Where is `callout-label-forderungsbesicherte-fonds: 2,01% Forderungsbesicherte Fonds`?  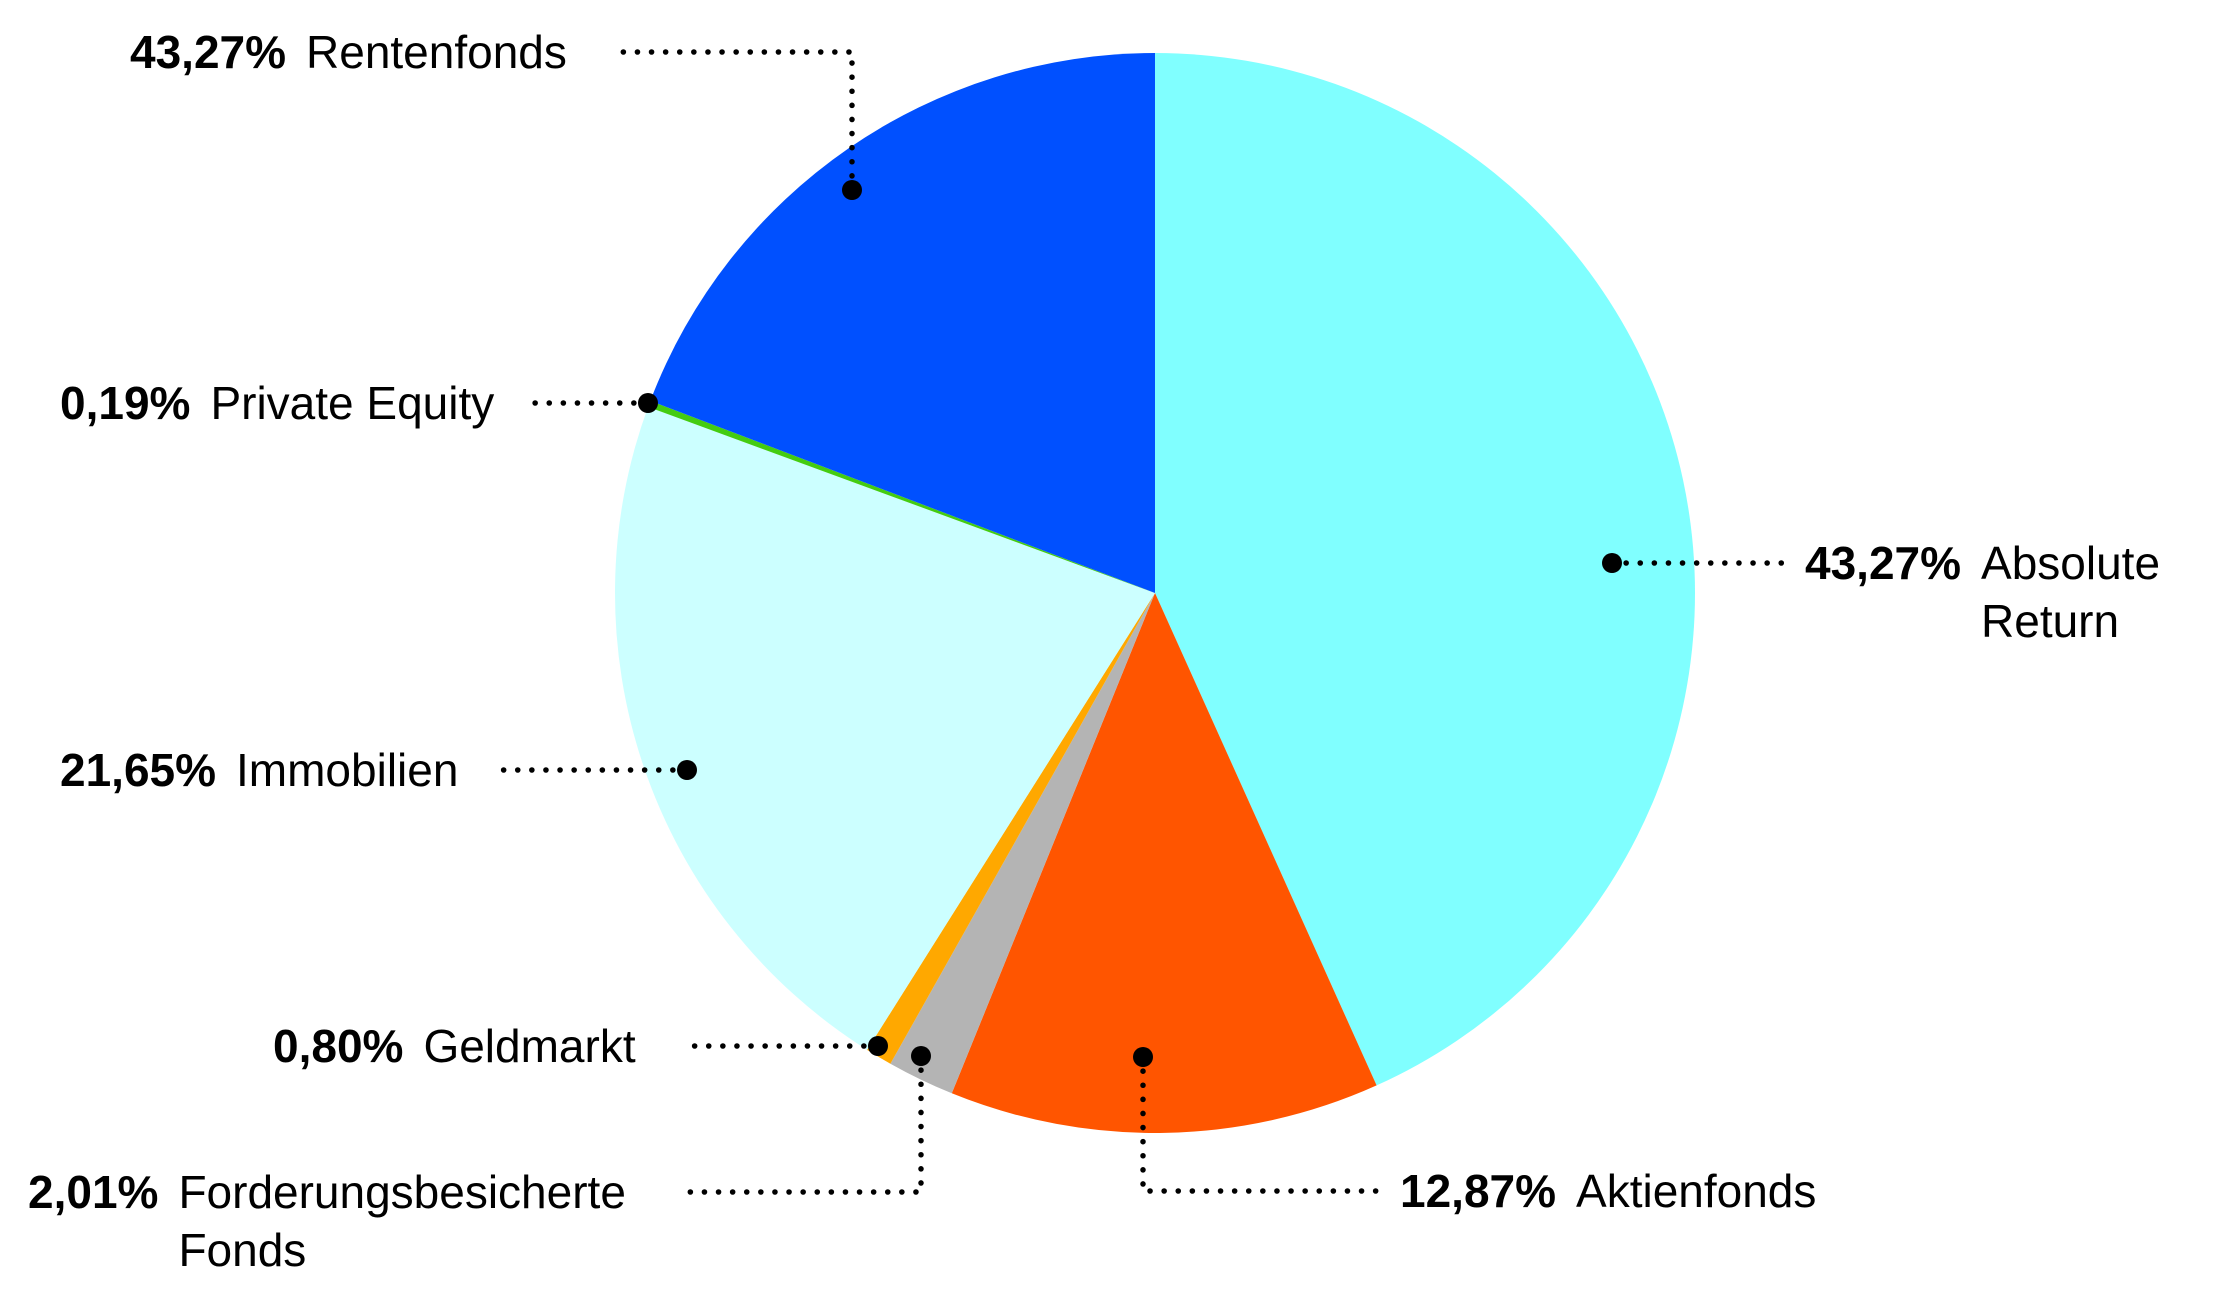
callout-label-forderungsbesicherte-fonds: 2,01% Forderungsbesicherte Fonds is located at coordinates (353, 1221).